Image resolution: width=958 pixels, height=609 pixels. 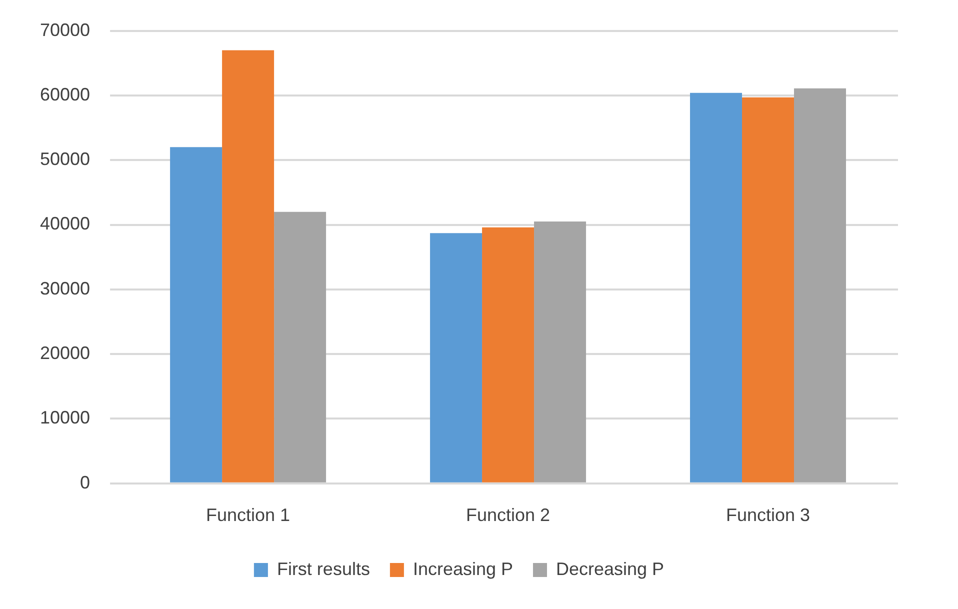 I want to click on legend-label: First results, so click(x=323, y=568).